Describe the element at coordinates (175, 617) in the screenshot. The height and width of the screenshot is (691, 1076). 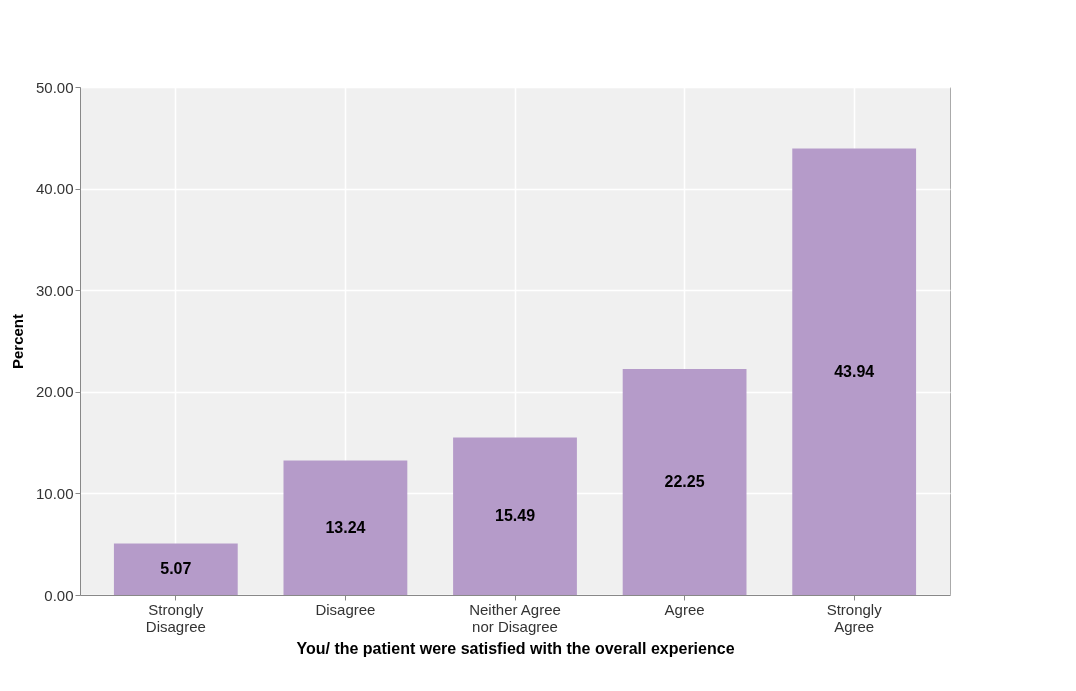
I see `x-tick-label: Strongly Disagree` at that location.